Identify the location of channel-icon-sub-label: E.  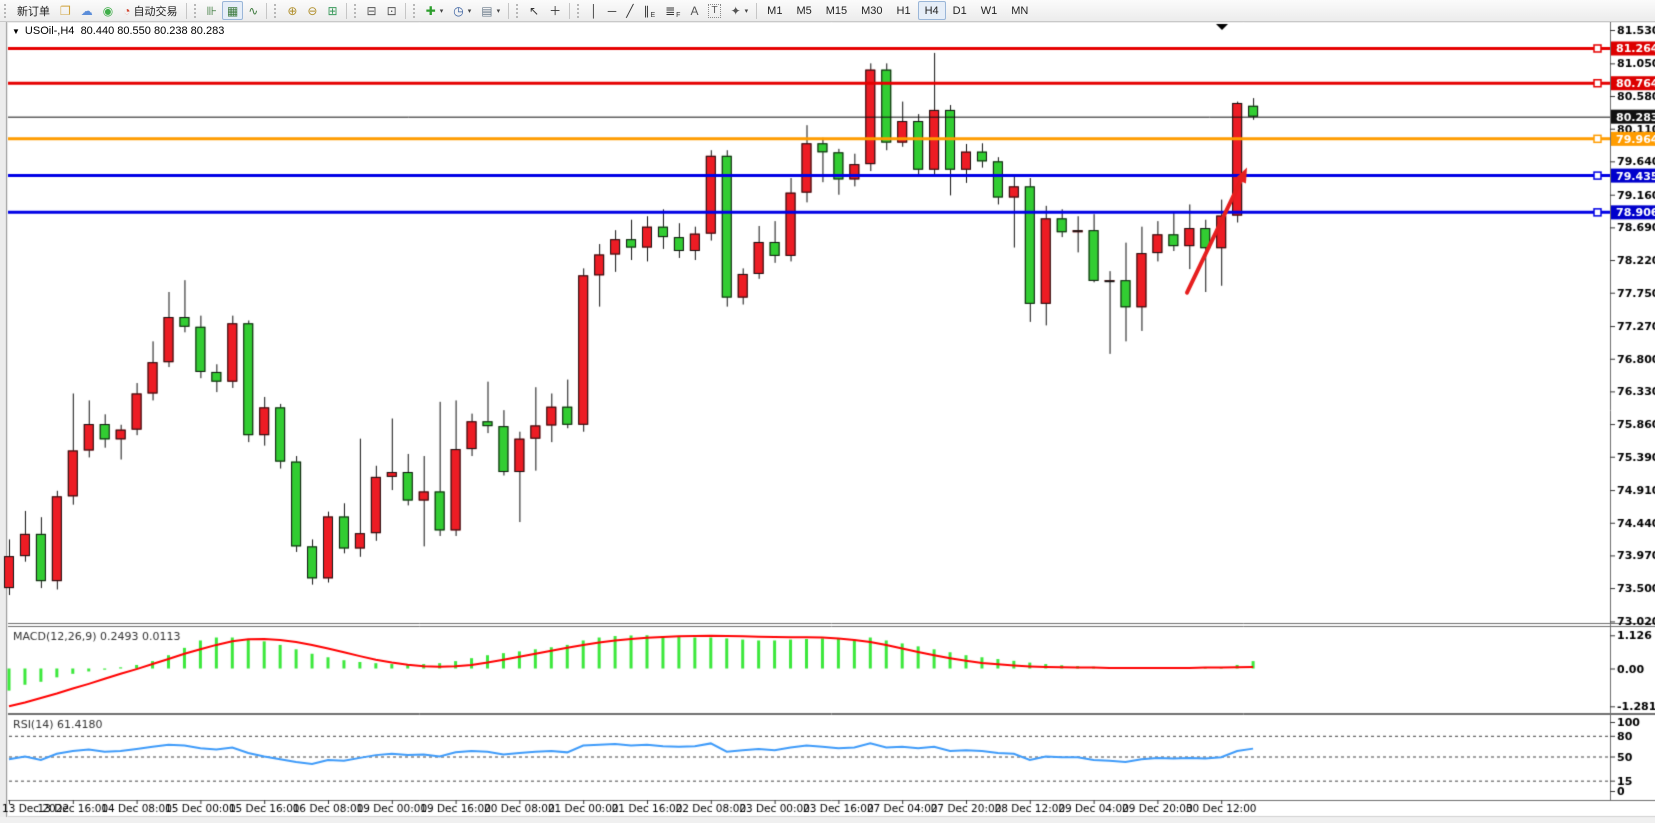
(653, 15).